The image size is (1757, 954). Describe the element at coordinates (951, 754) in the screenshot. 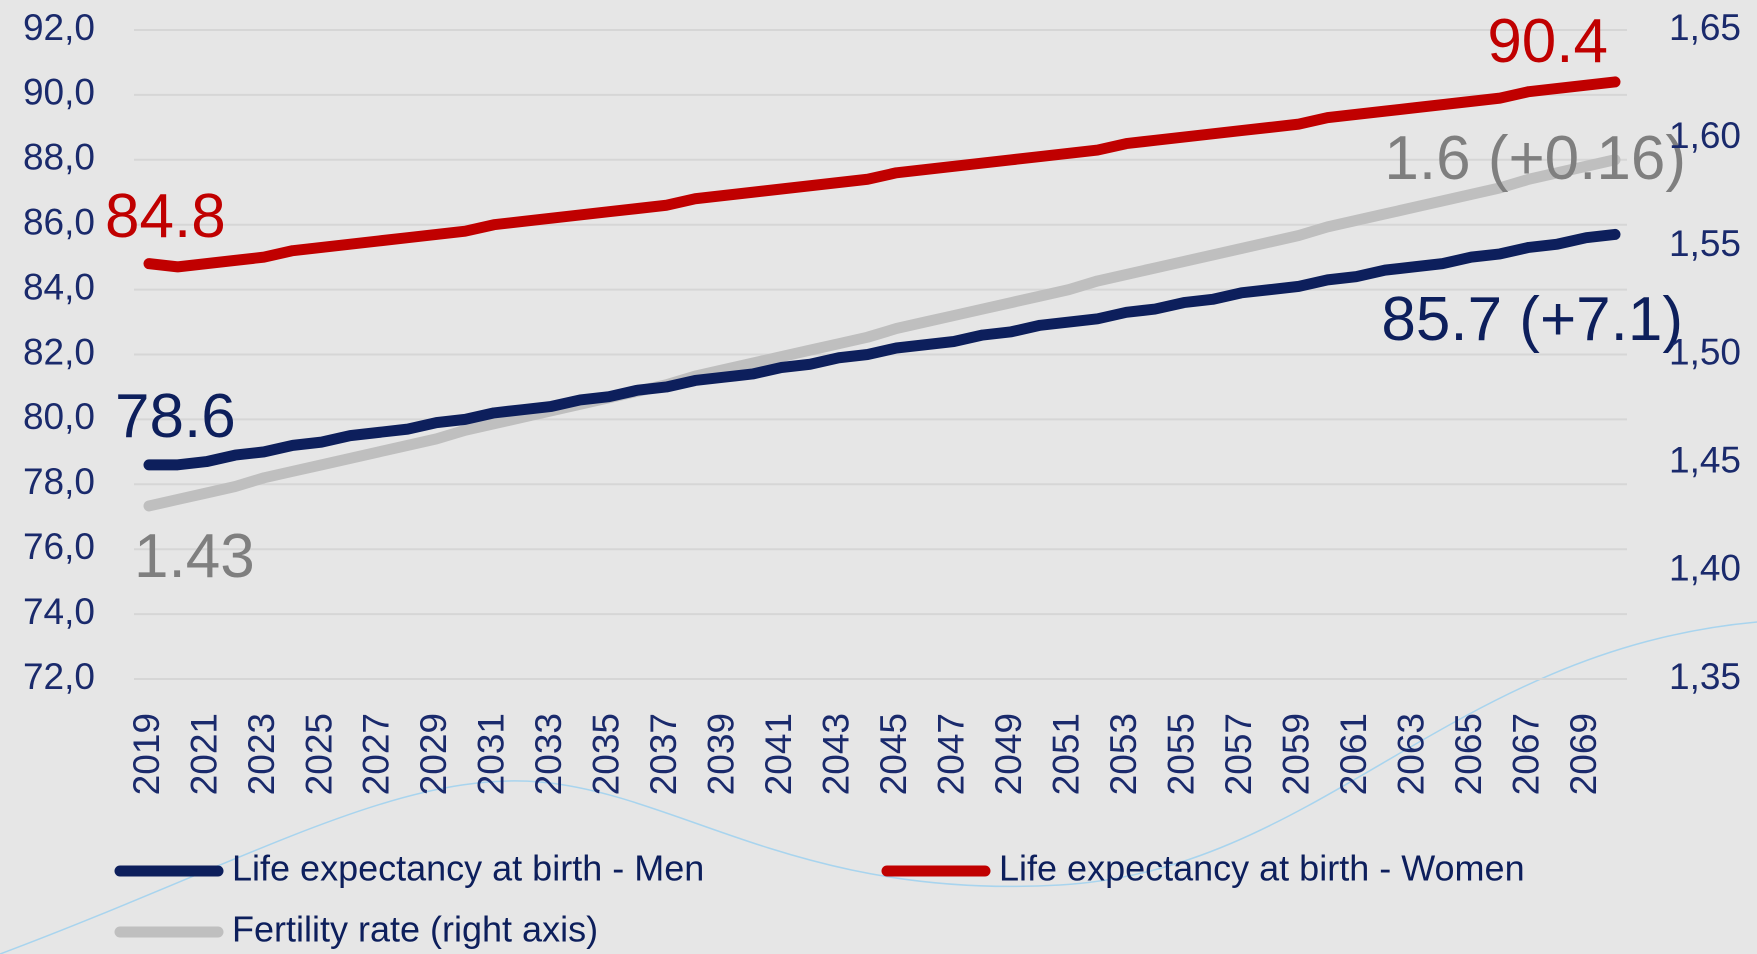

I see `x-tick-label: 2047` at that location.